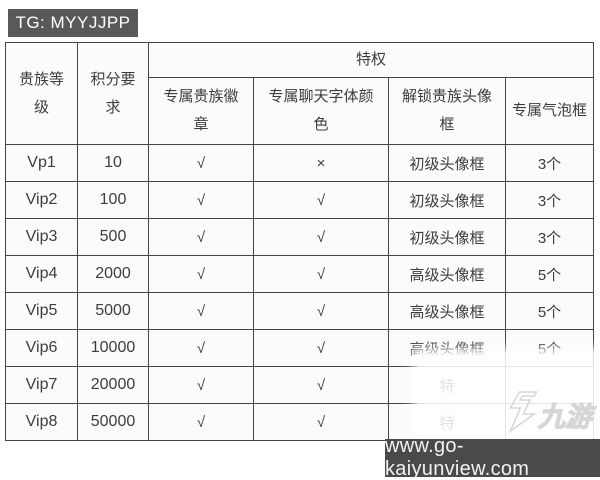  Describe the element at coordinates (41, 348) in the screenshot. I see `cell-level: Vip6` at that location.